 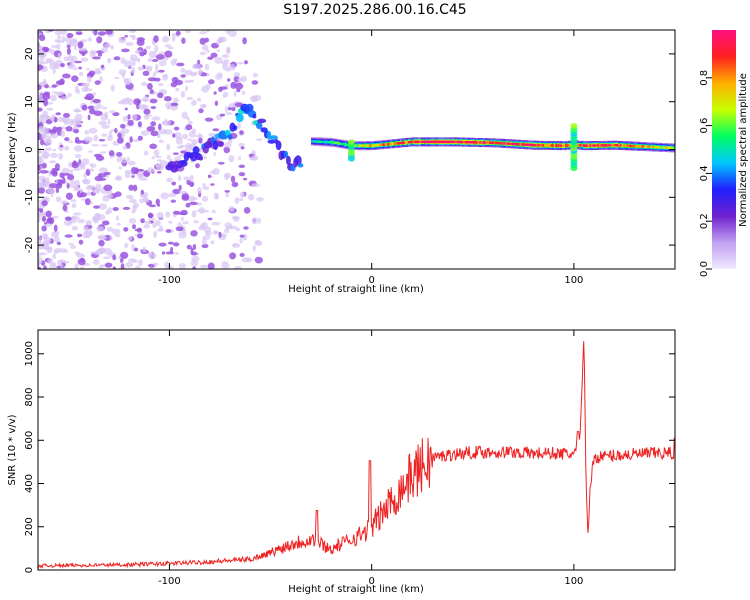 I want to click on colorbar-tick-label: 0.4, so click(x=704, y=173).